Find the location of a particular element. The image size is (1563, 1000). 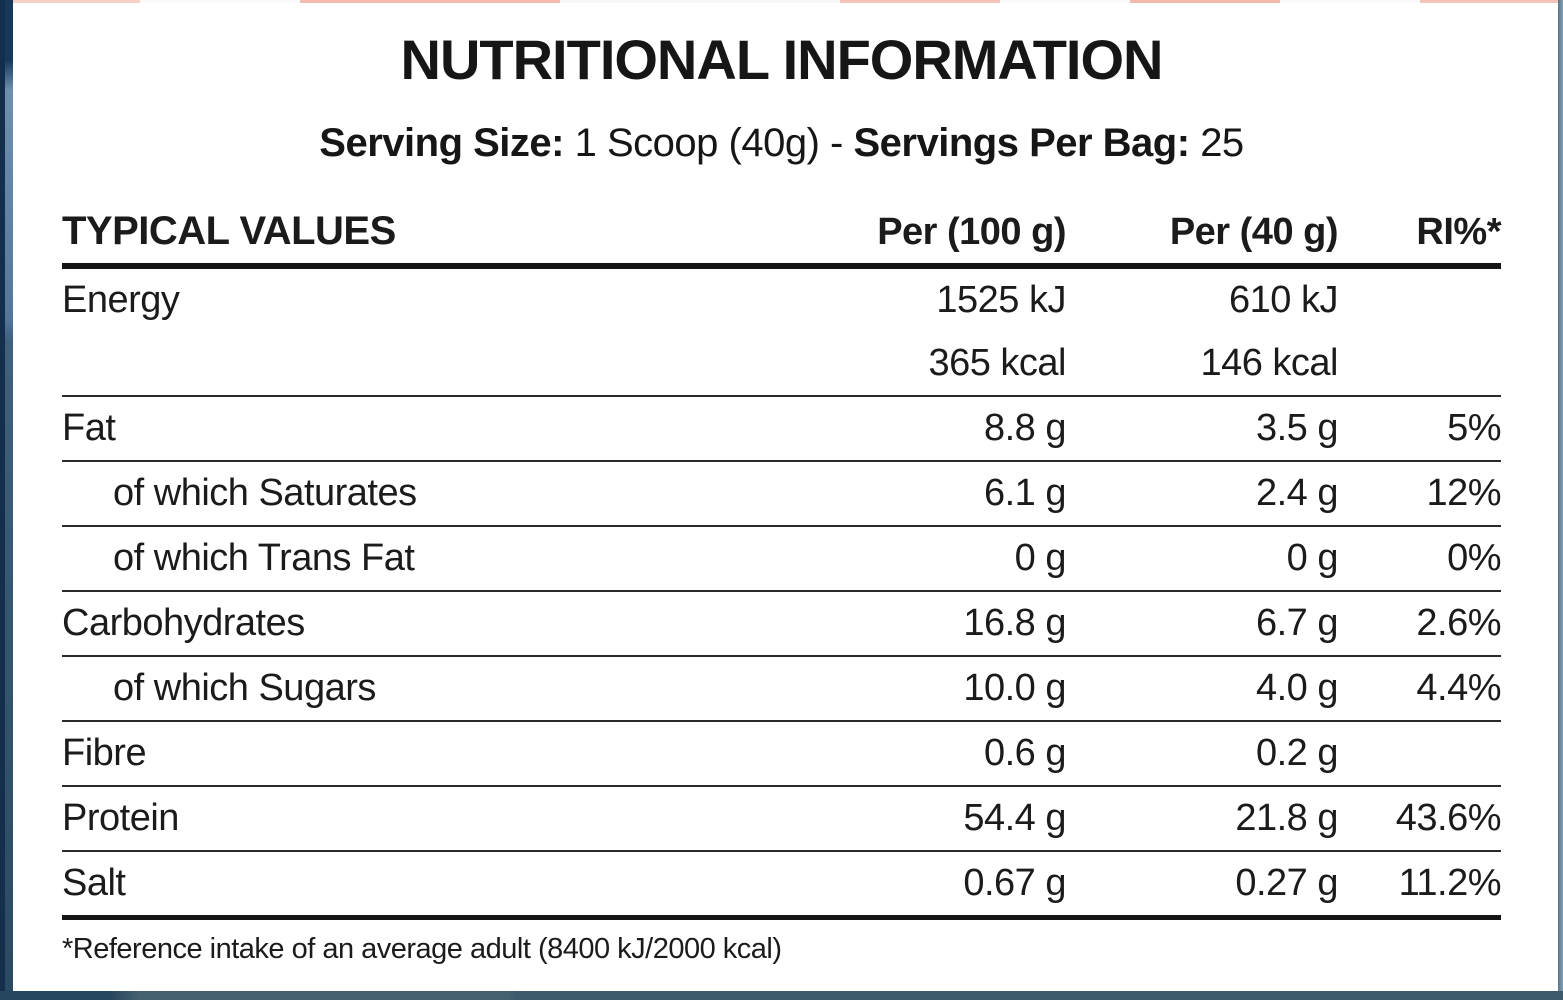

ri-value: 0% is located at coordinates (1474, 558).